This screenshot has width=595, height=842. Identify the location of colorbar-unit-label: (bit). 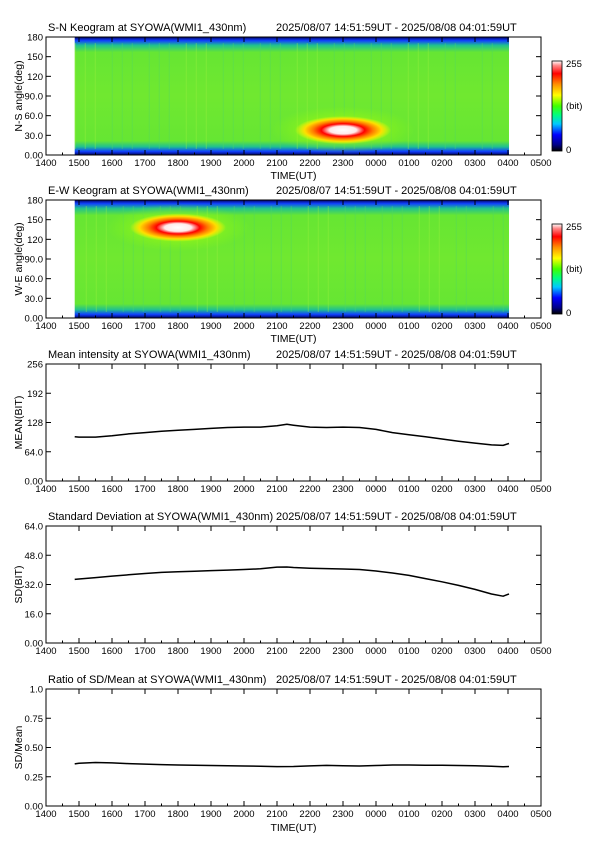
(574, 269).